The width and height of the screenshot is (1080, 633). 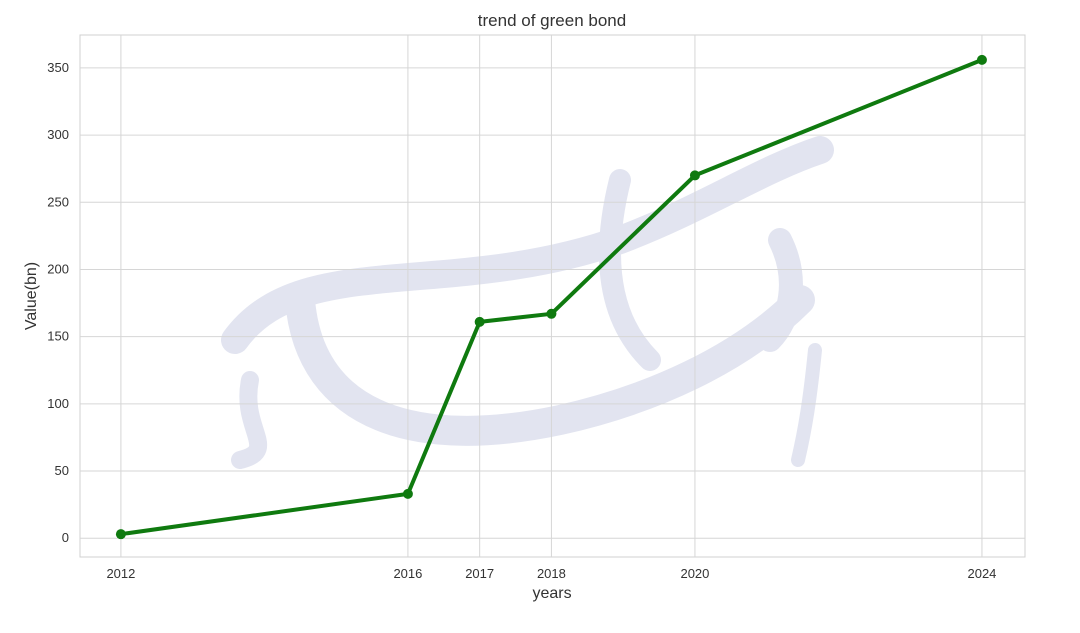 I want to click on y-tick-label: 50, so click(x=62, y=470).